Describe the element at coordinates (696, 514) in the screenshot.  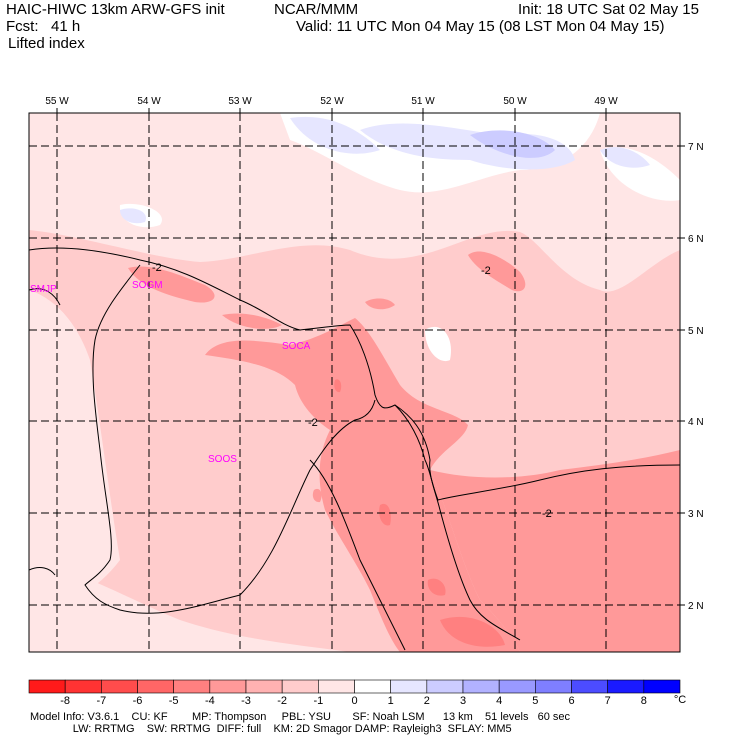
I see `lat-label: 3 N` at that location.